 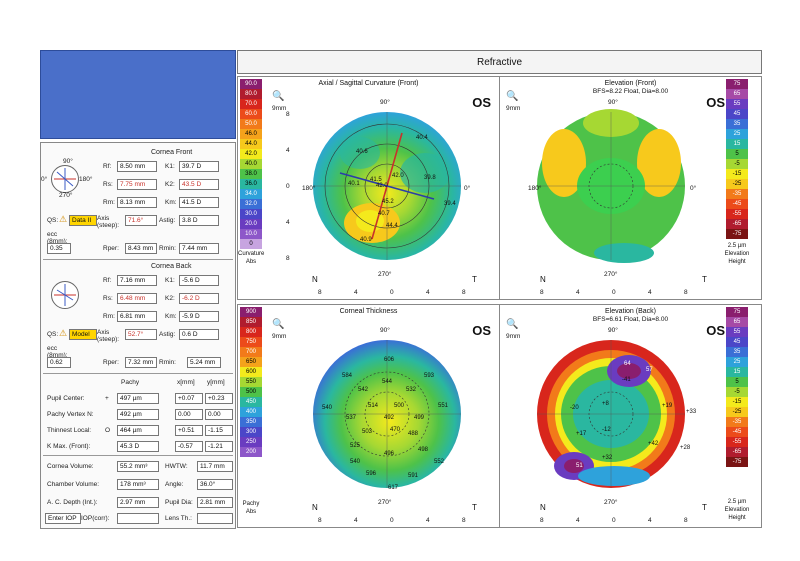 I want to click on cornea-back-title: Cornea Back, so click(x=171, y=266).